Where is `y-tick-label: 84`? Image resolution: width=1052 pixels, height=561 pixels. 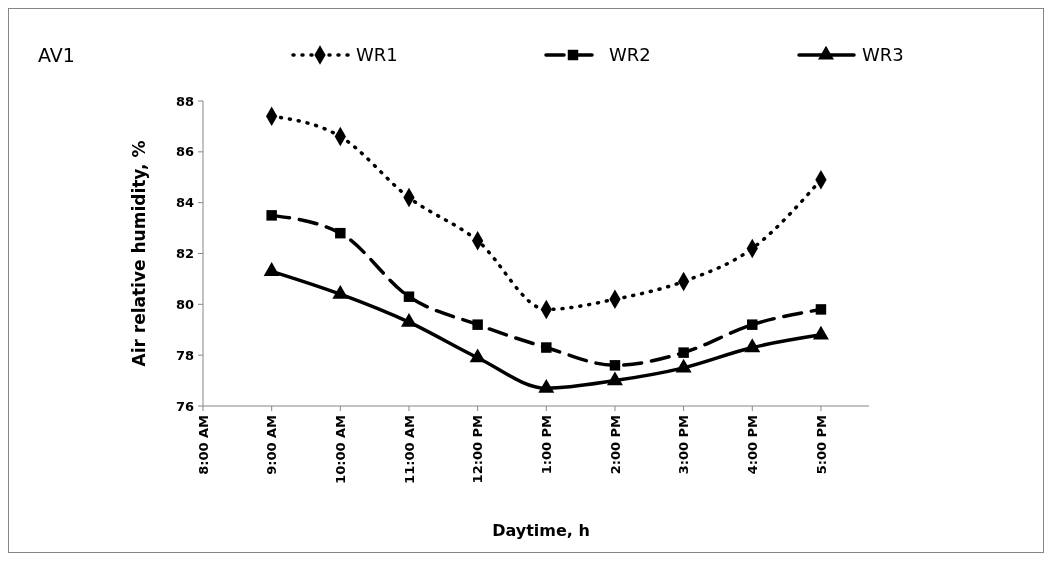
y-tick-label: 84 is located at coordinates (184, 203).